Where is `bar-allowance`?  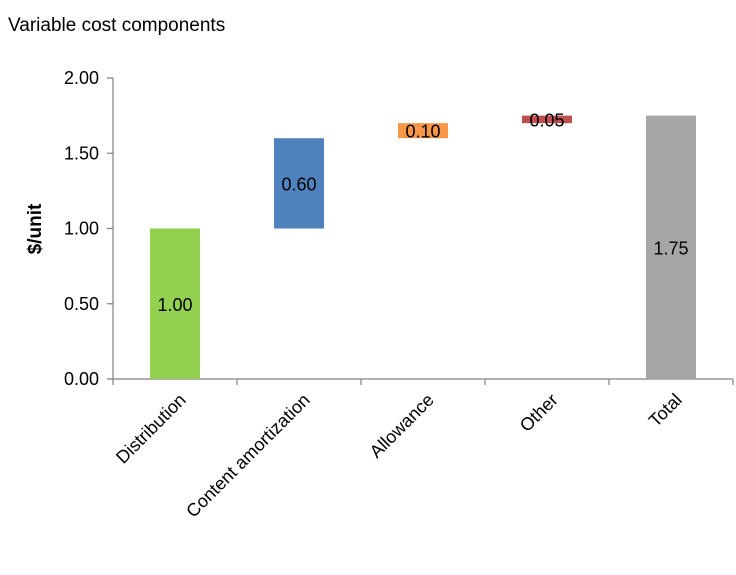 bar-allowance is located at coordinates (423, 131).